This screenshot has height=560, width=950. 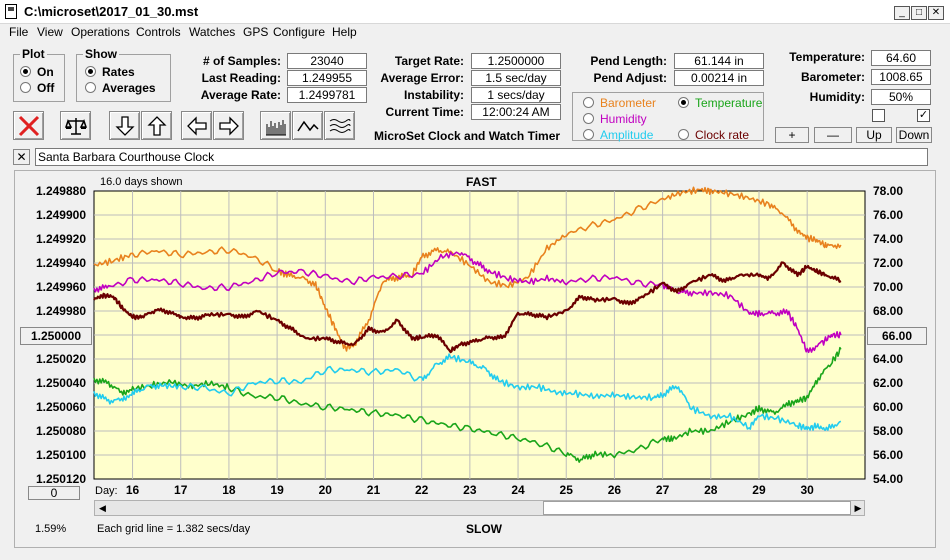 I want to click on percent-label: 1.59%, so click(x=51, y=529).